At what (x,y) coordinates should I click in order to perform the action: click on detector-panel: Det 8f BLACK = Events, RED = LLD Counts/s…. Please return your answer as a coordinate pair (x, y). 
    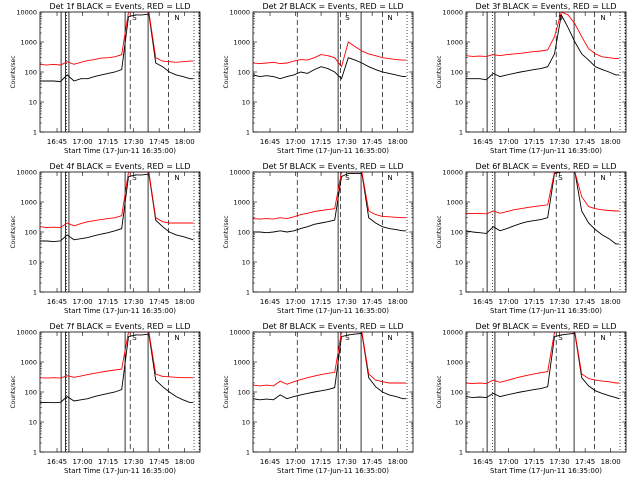
    Looking at the image, I should click on (318, 398).